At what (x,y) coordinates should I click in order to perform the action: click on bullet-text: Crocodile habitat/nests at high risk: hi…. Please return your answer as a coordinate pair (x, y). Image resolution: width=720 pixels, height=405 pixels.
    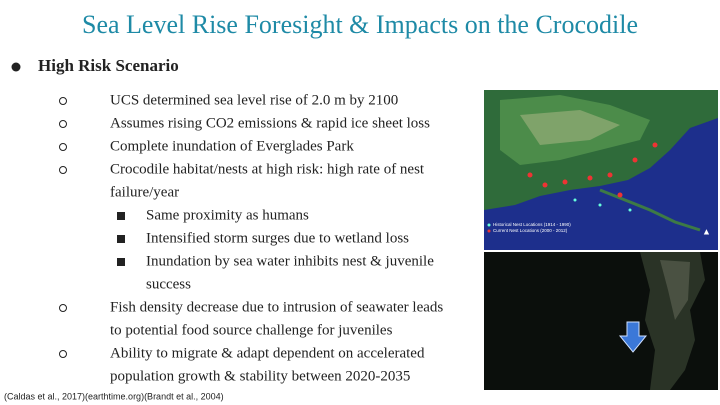
    Looking at the image, I should click on (267, 169).